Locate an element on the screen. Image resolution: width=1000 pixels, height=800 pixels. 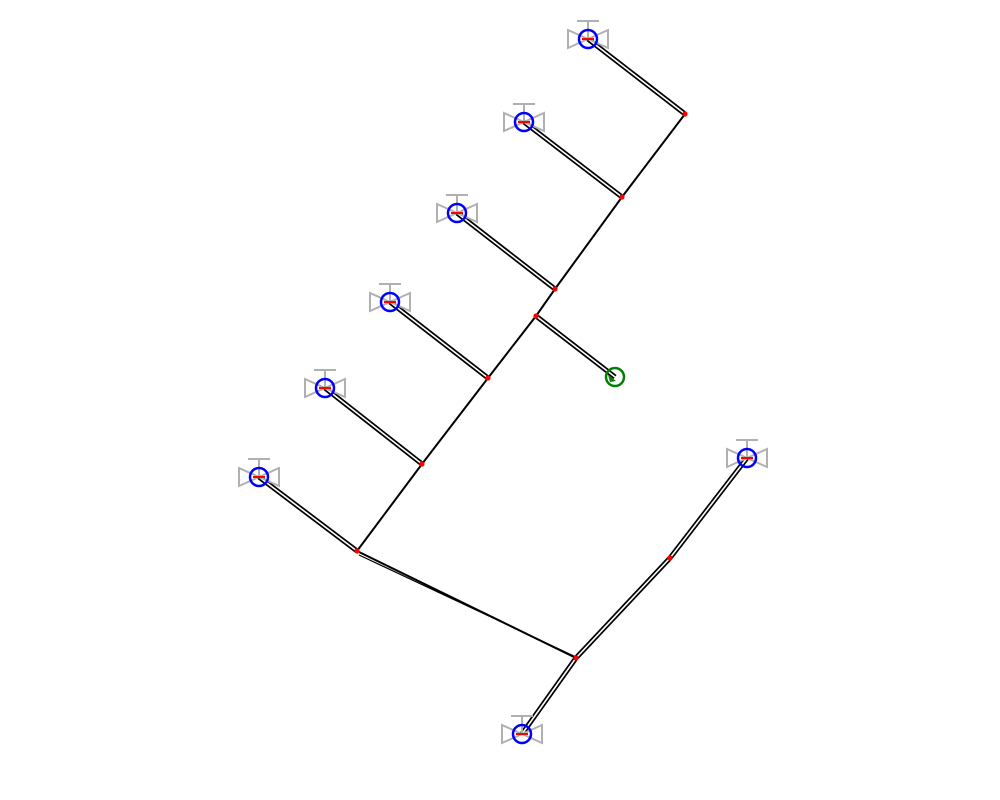
source-ring is located at coordinates (615, 377).